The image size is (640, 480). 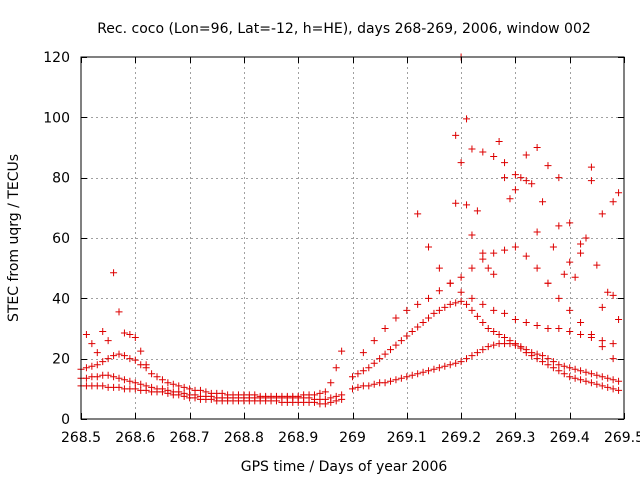 I want to click on x-tick-label: 269.4, so click(x=570, y=438).